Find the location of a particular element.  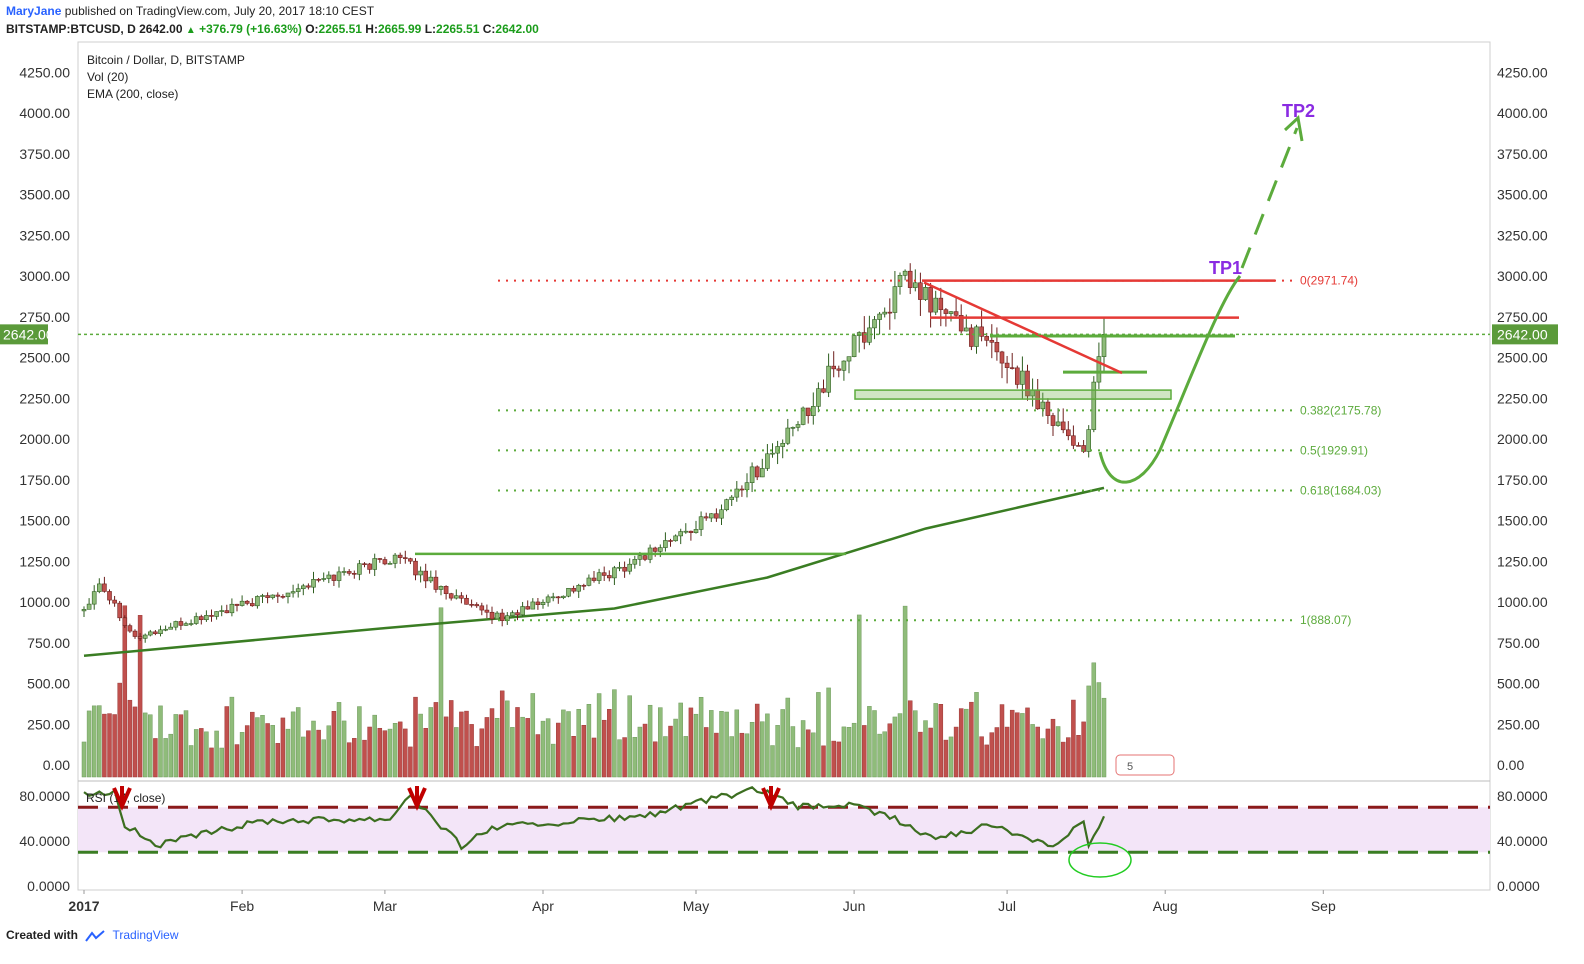

price-axis-right-label: 3000.00 is located at coordinates (1522, 276).